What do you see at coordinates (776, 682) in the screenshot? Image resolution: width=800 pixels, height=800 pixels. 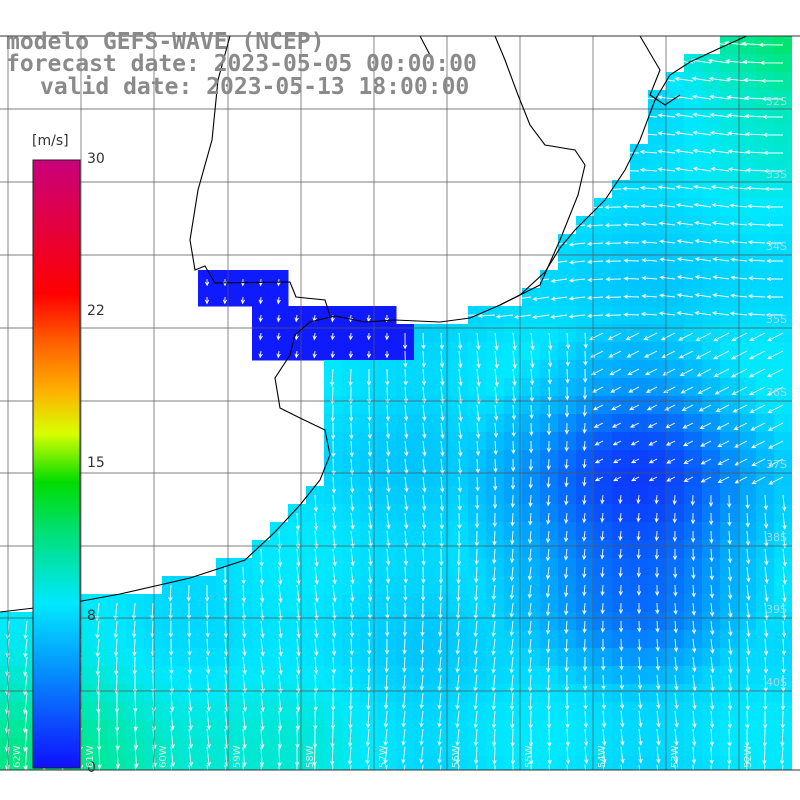 I see `lat-label-40s: 40S` at bounding box center [776, 682].